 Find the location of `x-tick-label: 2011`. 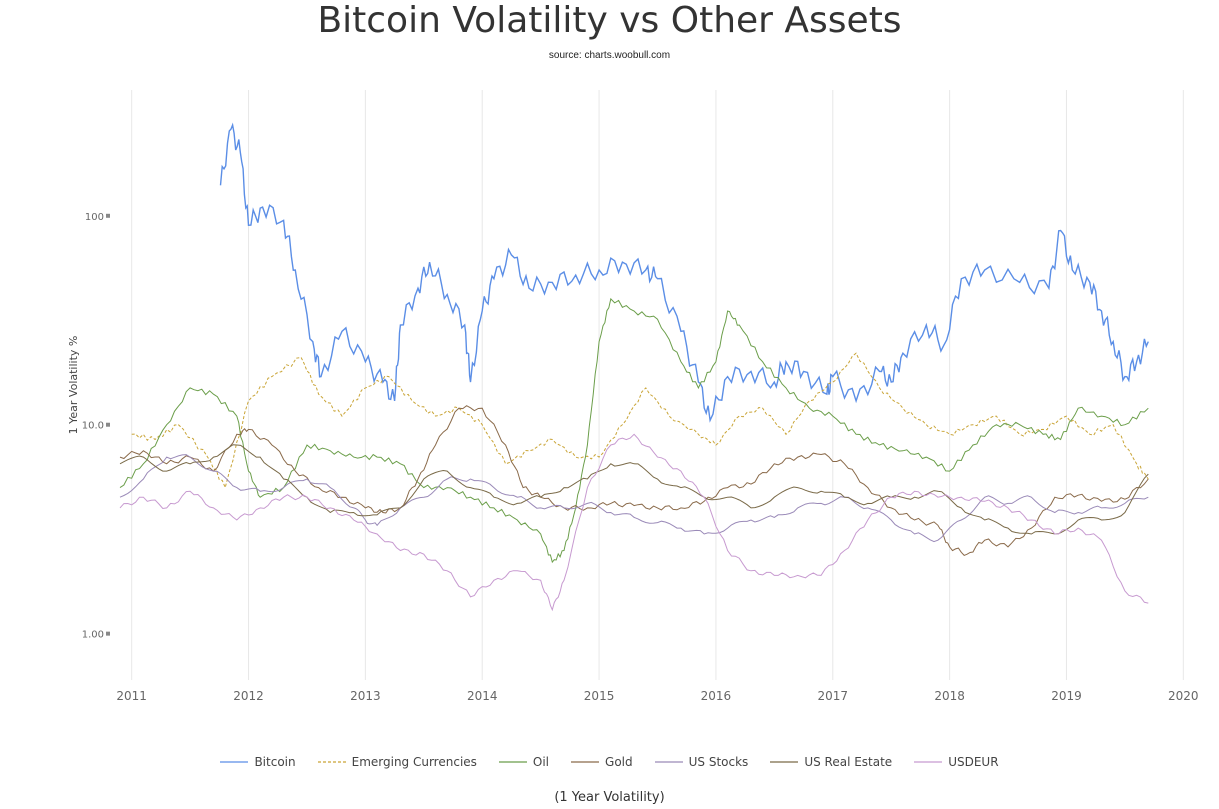

x-tick-label: 2011 is located at coordinates (131, 696).